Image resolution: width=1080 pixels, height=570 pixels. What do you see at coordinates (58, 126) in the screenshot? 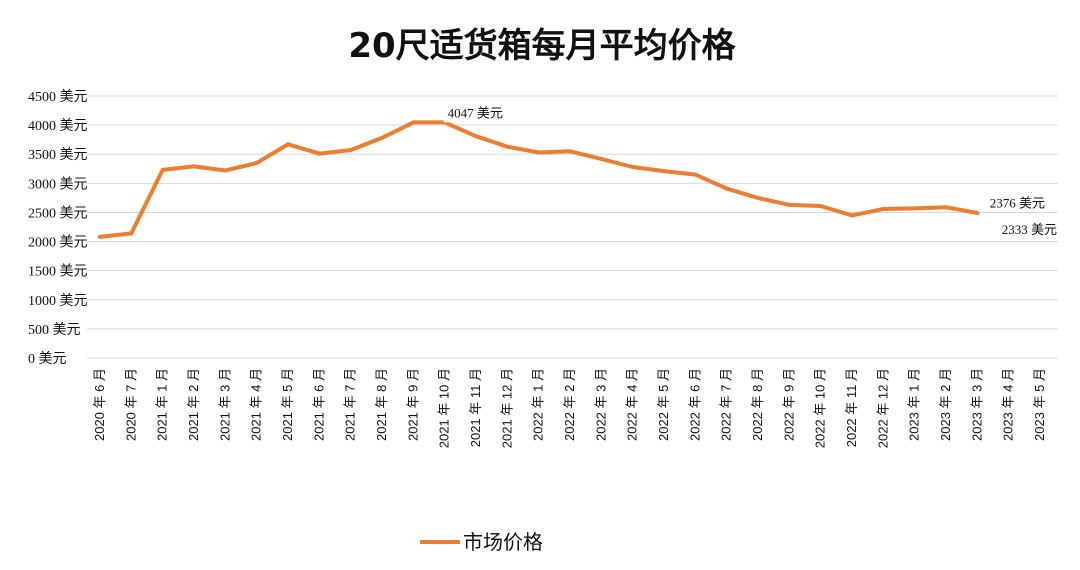
I see `y-tick-label: 4000 美元` at bounding box center [58, 126].